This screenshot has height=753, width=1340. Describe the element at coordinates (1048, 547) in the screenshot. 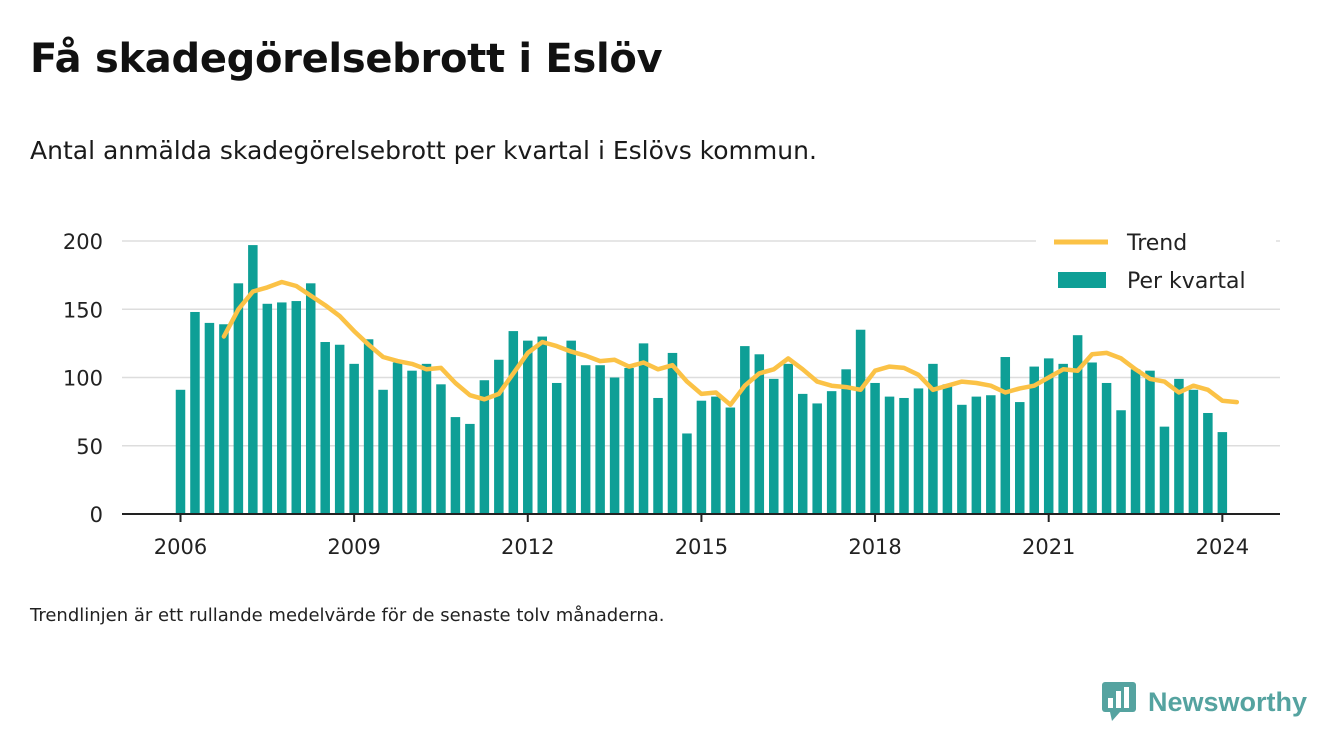

I see `x-tick-label: 2021` at that location.